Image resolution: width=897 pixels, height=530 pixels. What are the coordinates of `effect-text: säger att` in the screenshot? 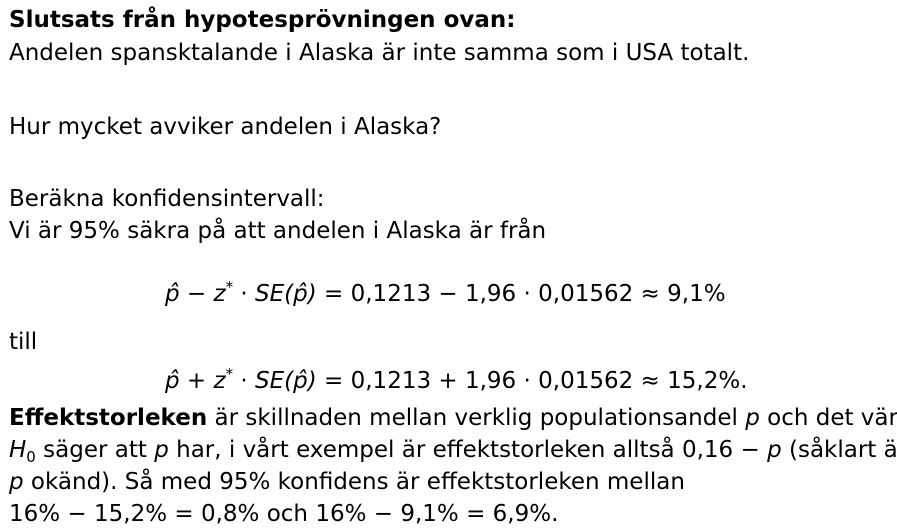 It's located at (95, 450).